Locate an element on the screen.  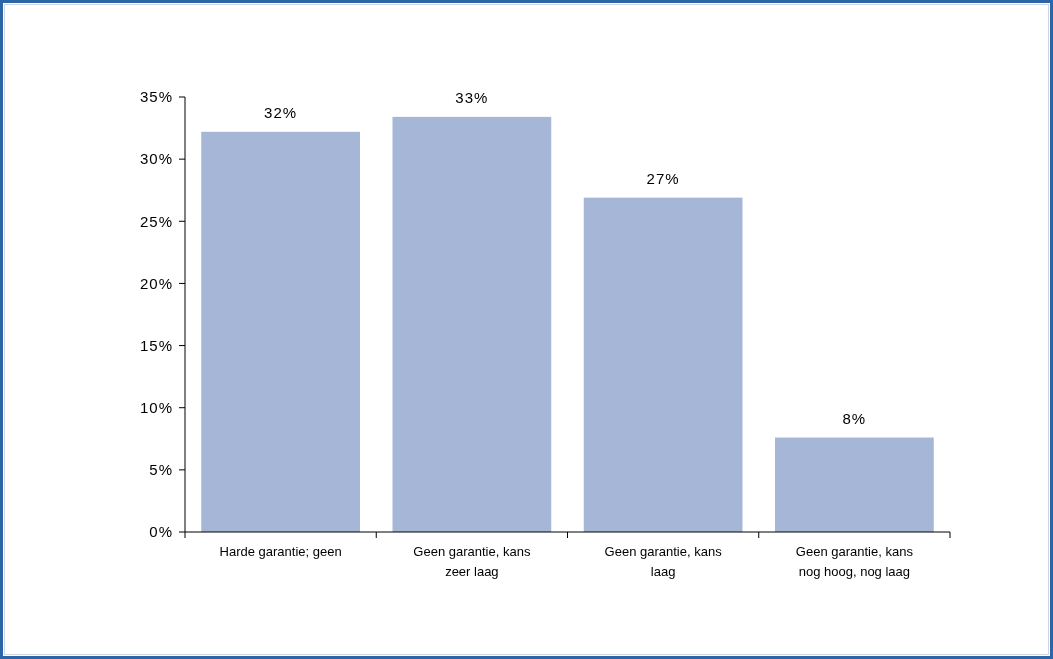
y-tick-label: 35% is located at coordinates (156, 97).